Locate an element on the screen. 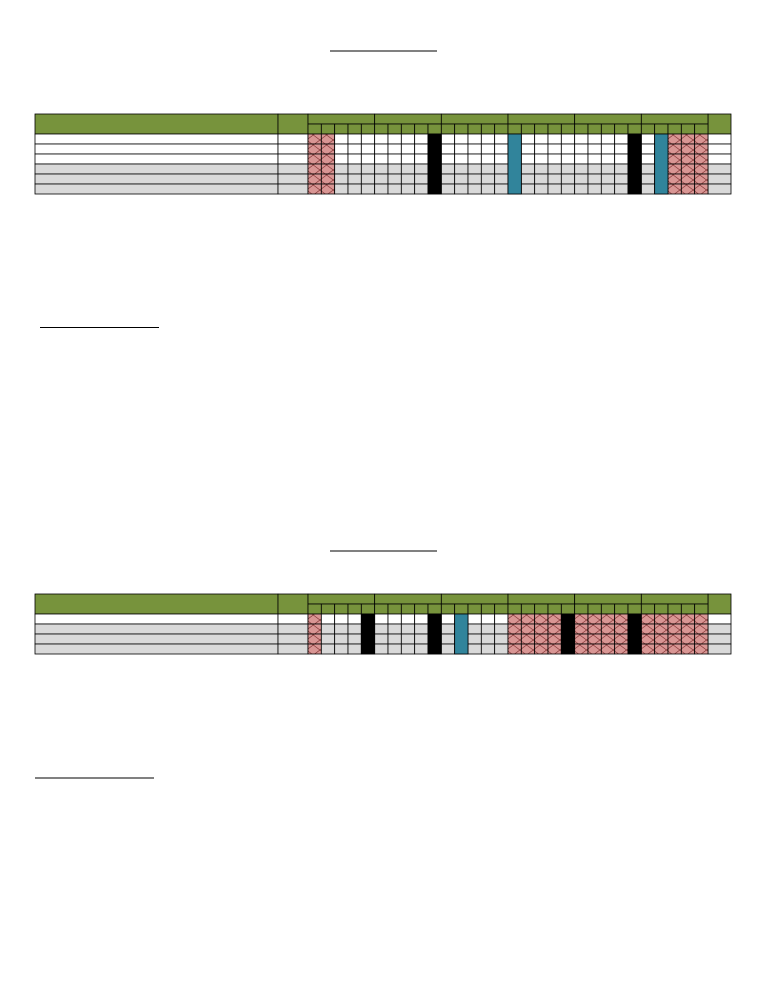  group-header is located at coordinates (541, 599).